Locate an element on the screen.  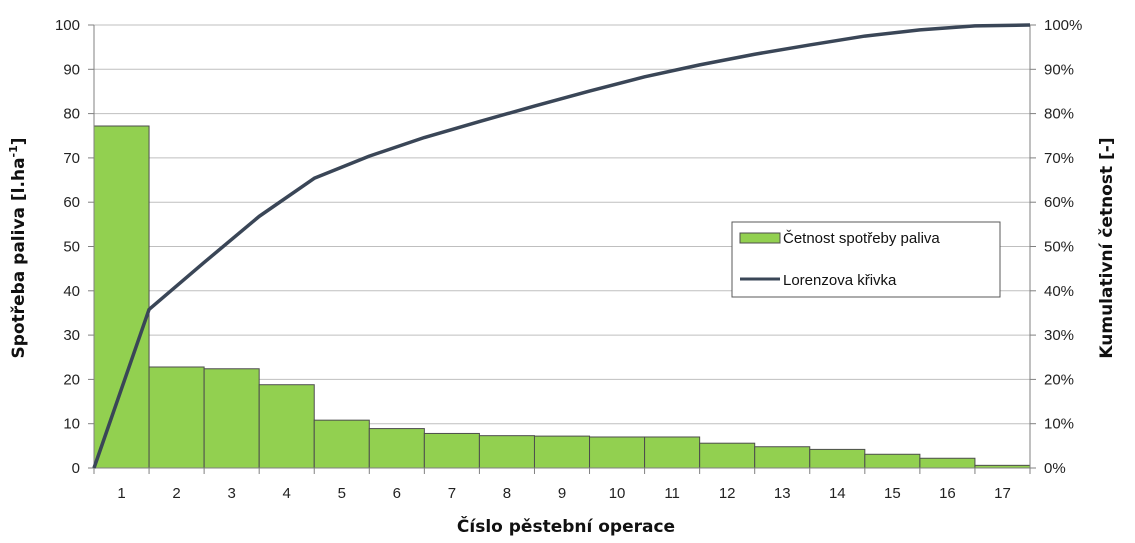
legend-line-label: Lorenzova křivka is located at coordinates (840, 280).